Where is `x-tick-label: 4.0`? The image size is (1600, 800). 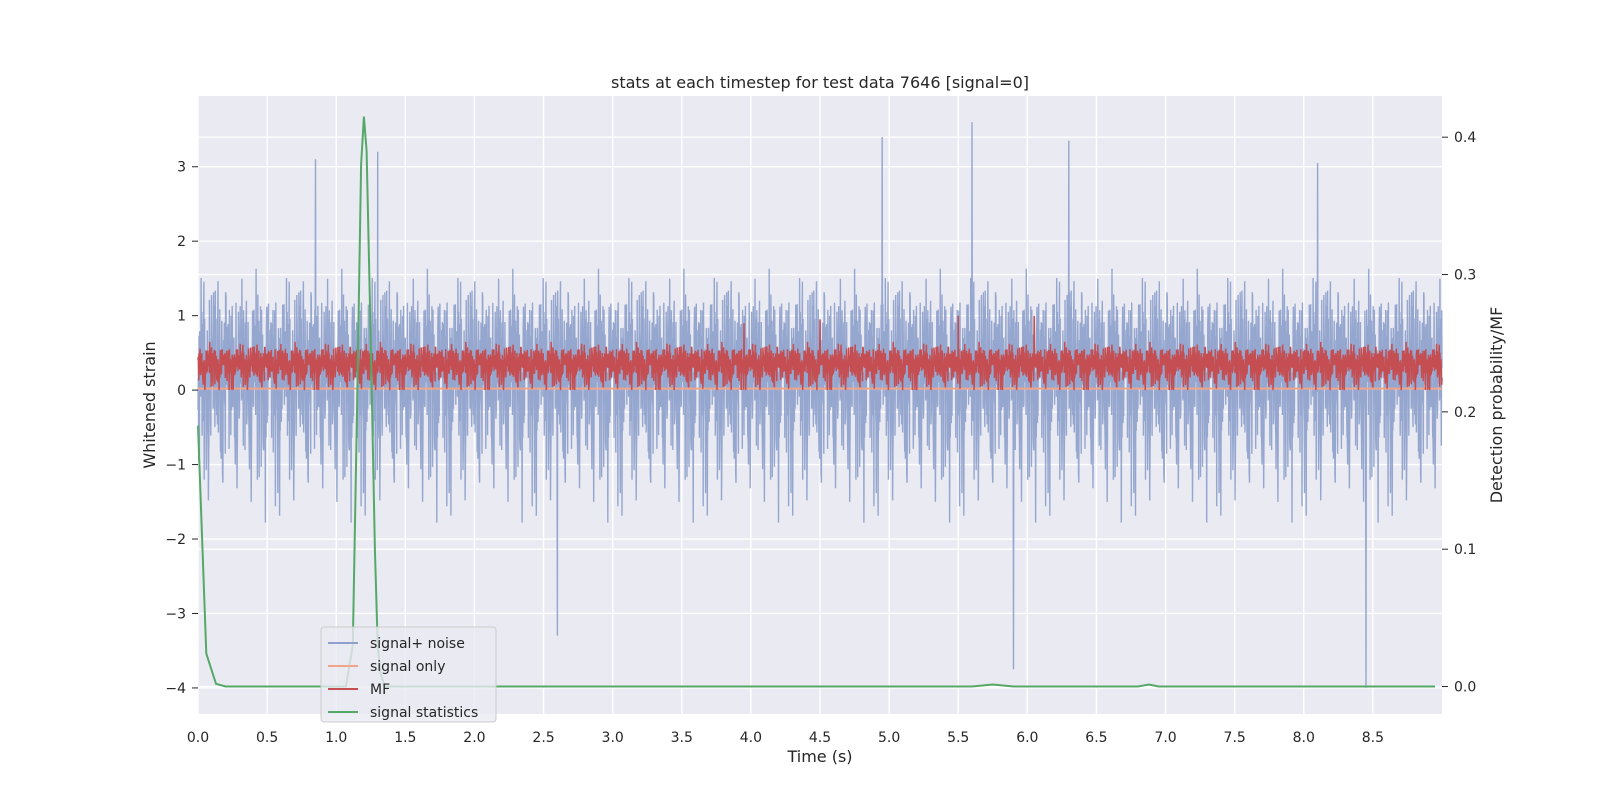 x-tick-label: 4.0 is located at coordinates (751, 738).